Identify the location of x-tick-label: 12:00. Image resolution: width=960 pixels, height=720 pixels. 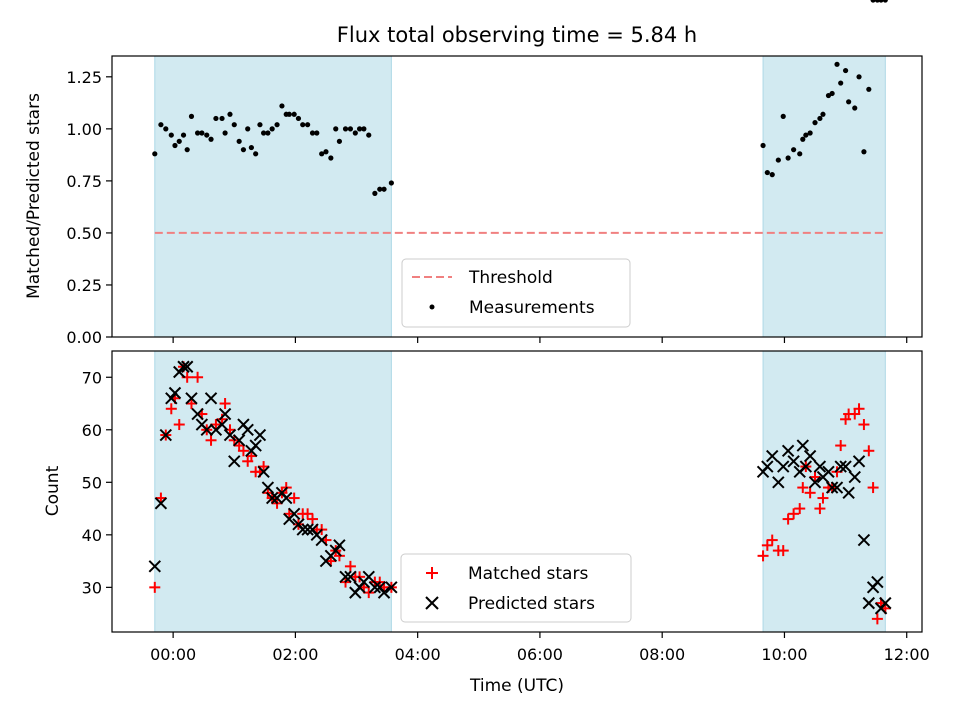
(907, 654).